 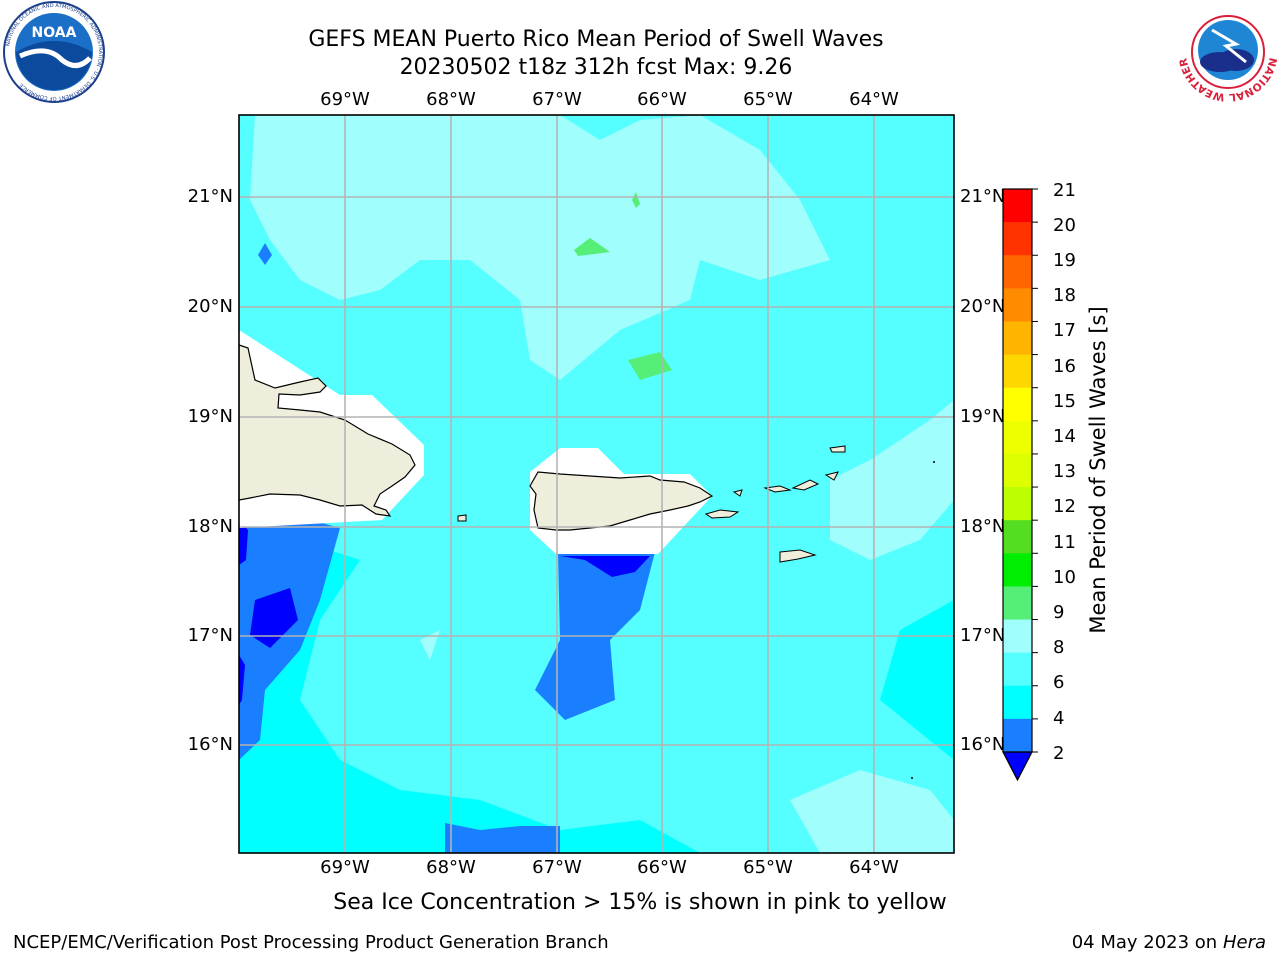 I want to click on lat-label-left-18: 18°N, so click(x=210, y=526).